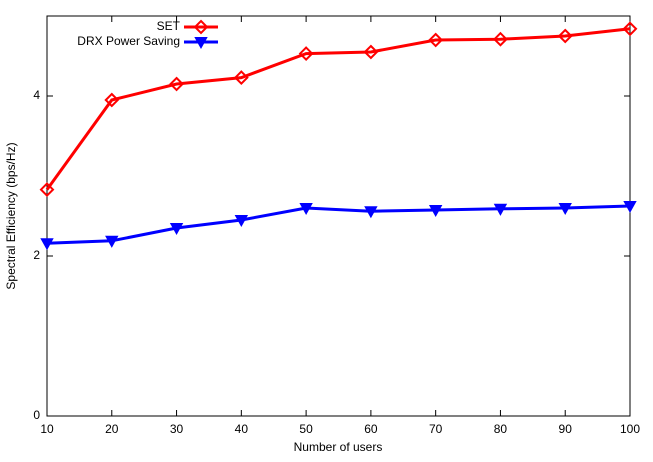  I want to click on x-tick-label: 20, so click(112, 429).